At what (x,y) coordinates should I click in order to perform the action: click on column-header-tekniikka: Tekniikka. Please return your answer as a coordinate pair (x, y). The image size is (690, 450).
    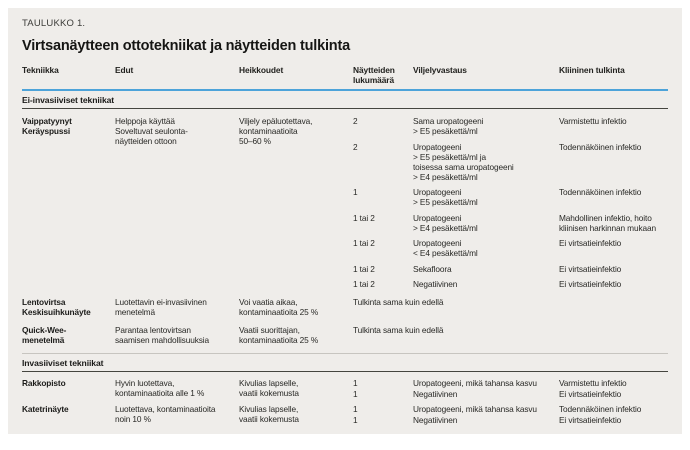
    Looking at the image, I should click on (40, 70).